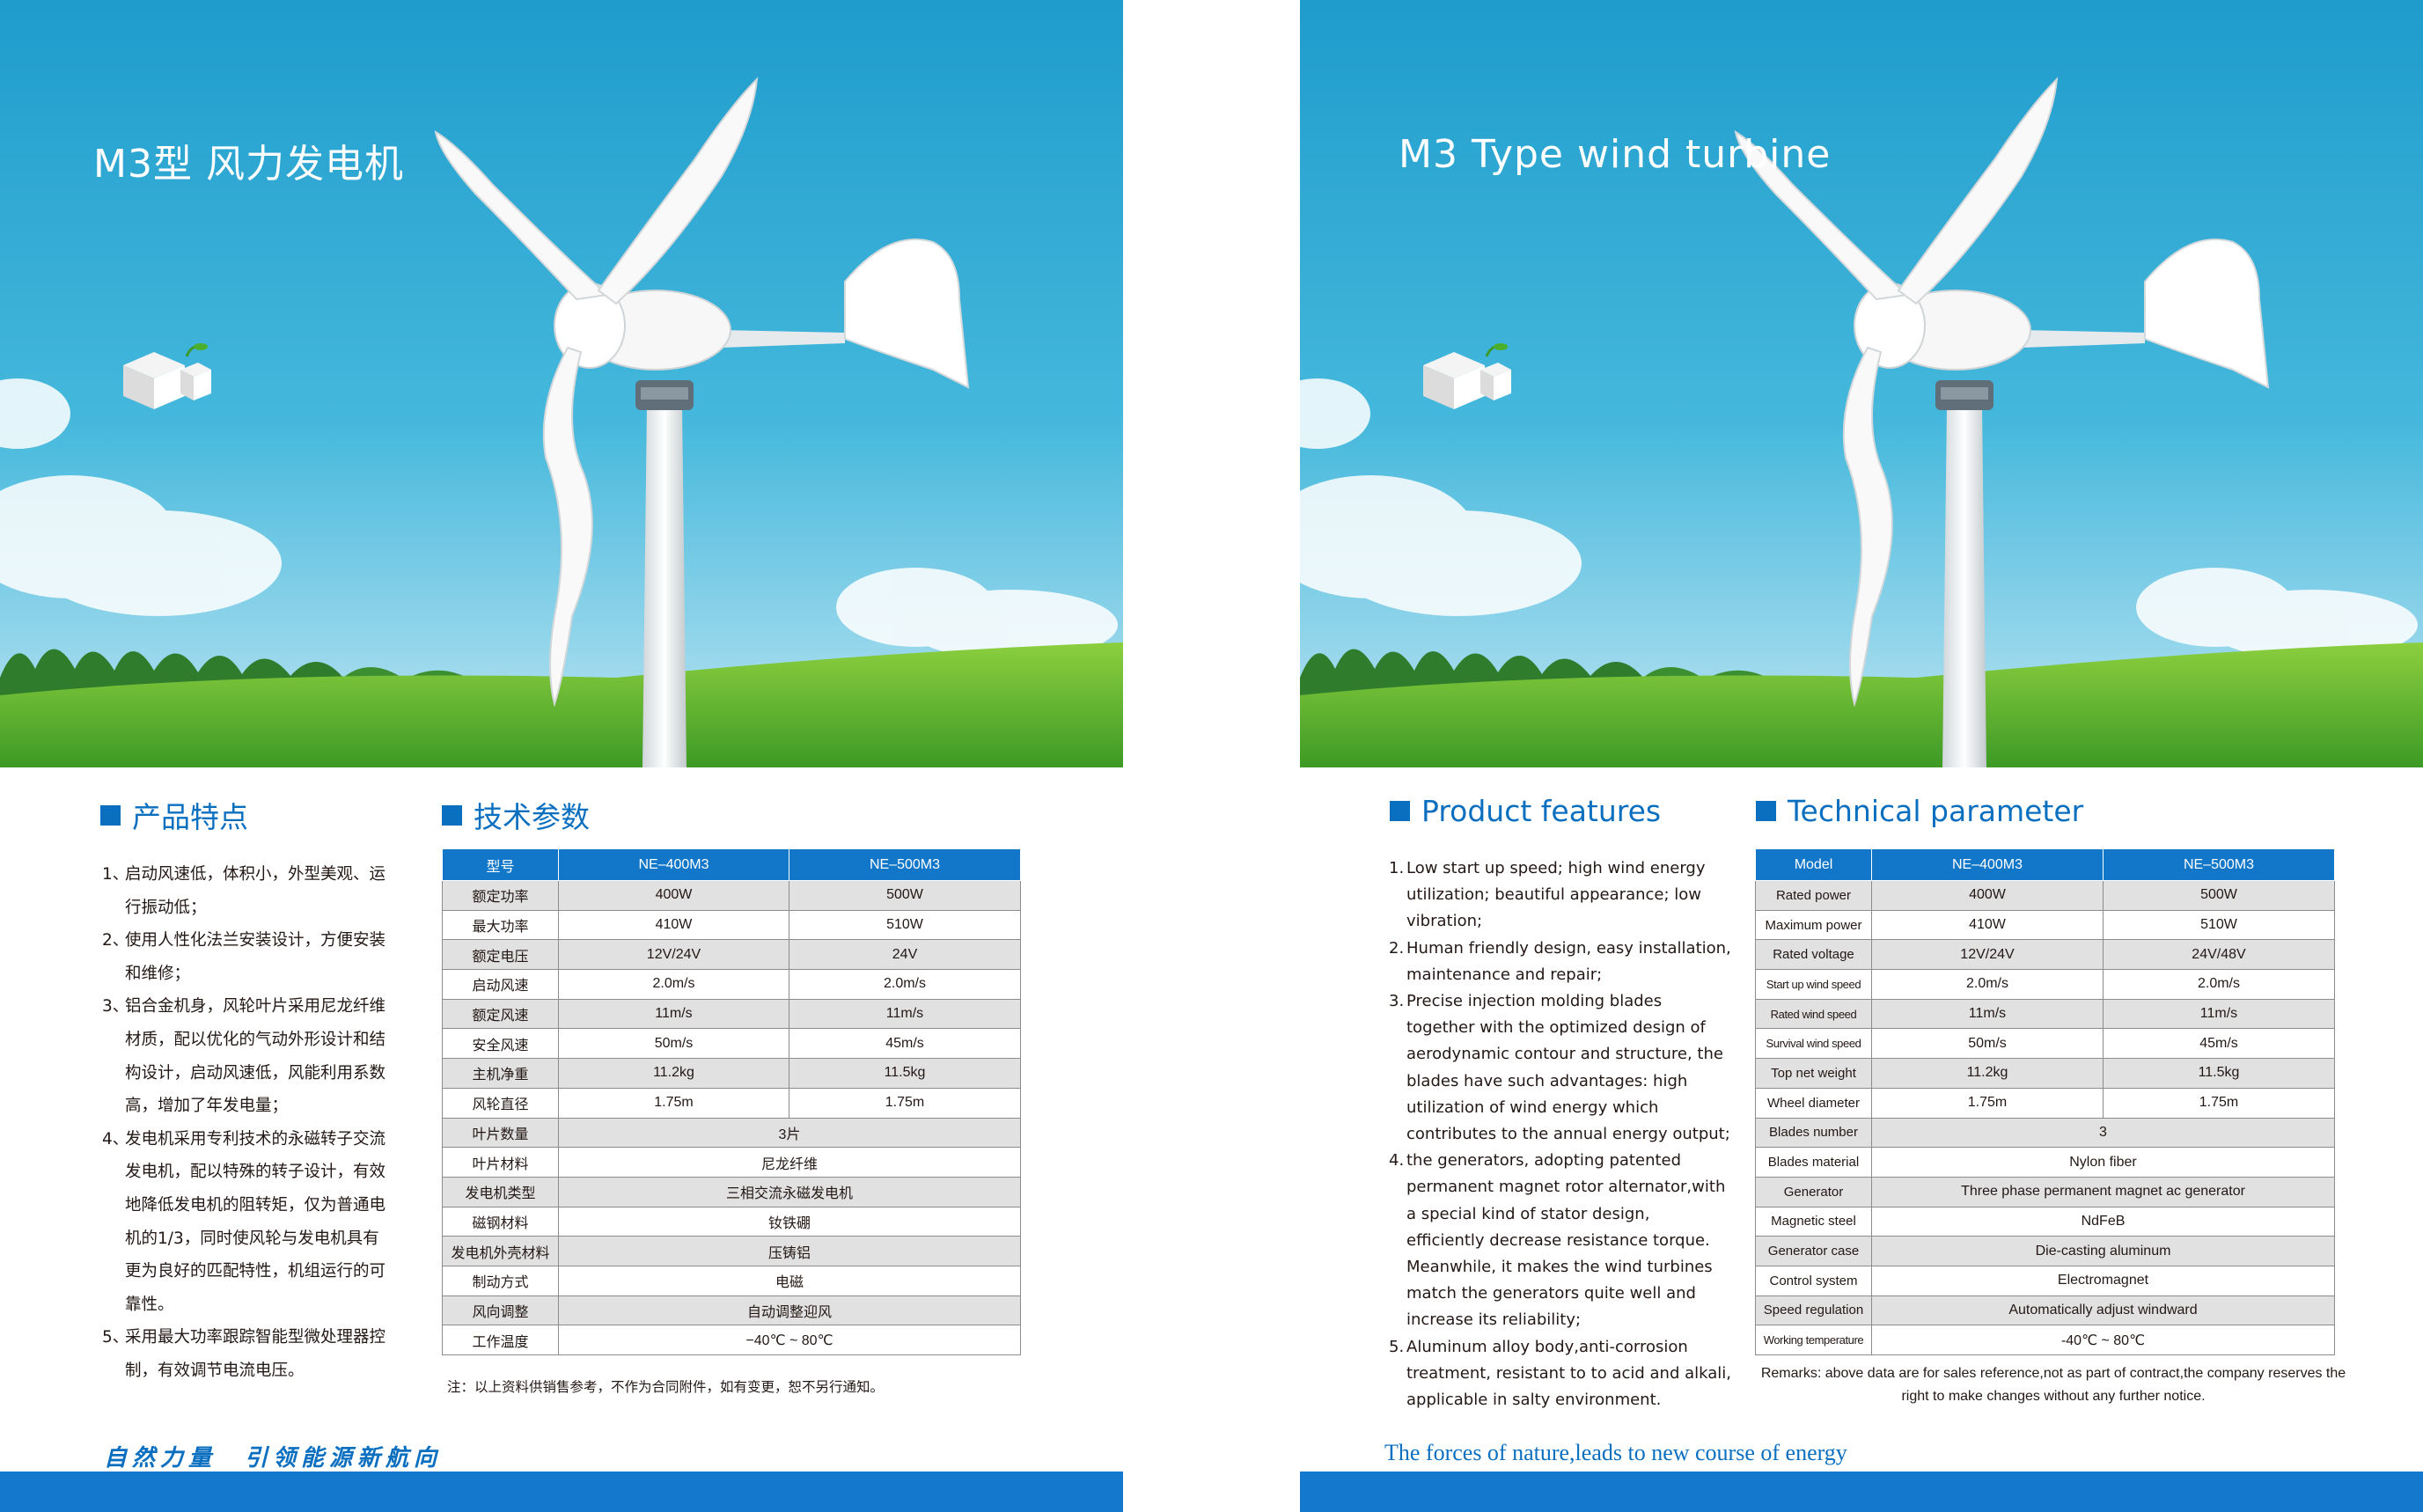 The image size is (2423, 1512). Describe the element at coordinates (1813, 1133) in the screenshot. I see `table-cell: Blades number` at that location.